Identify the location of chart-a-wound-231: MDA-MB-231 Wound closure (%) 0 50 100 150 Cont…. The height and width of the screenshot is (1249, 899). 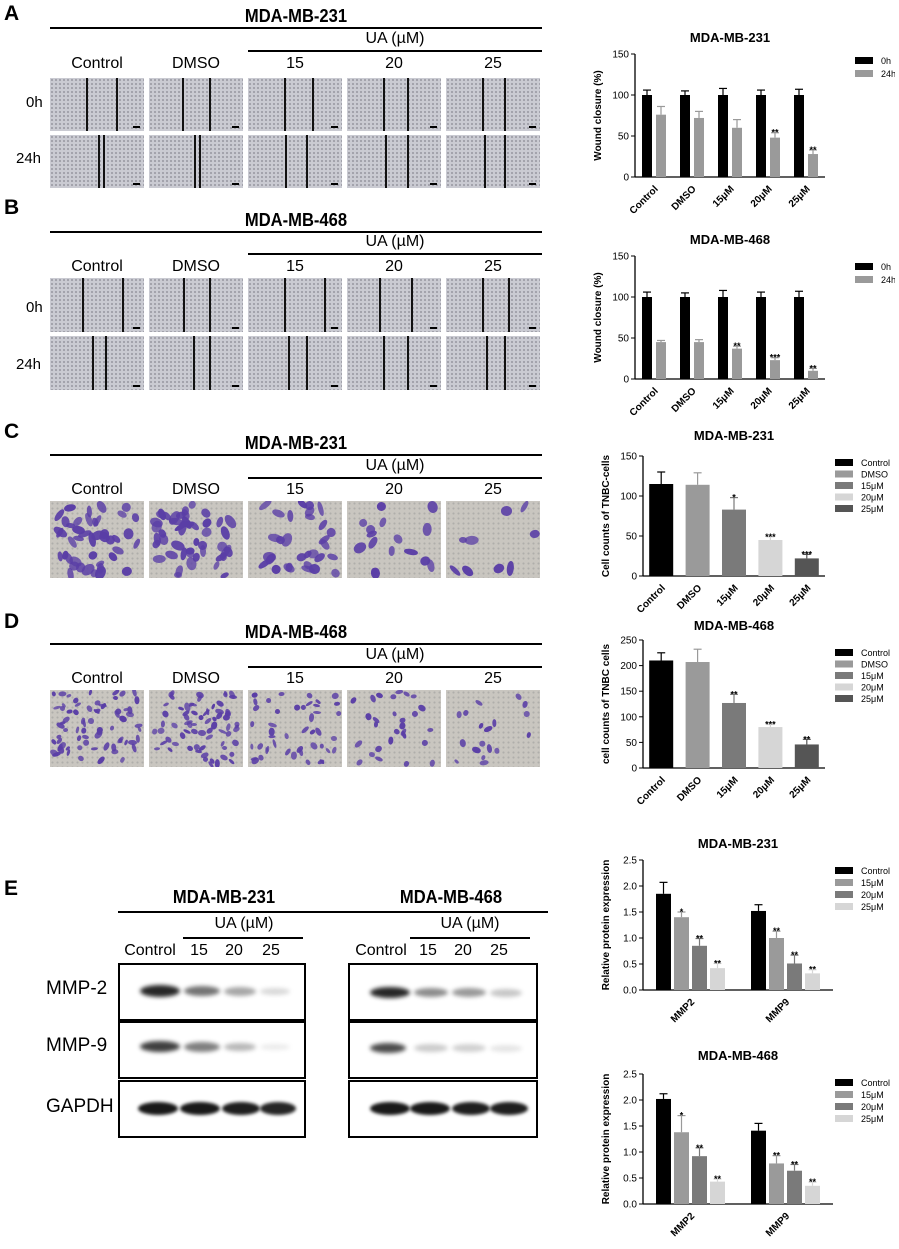
(744, 122).